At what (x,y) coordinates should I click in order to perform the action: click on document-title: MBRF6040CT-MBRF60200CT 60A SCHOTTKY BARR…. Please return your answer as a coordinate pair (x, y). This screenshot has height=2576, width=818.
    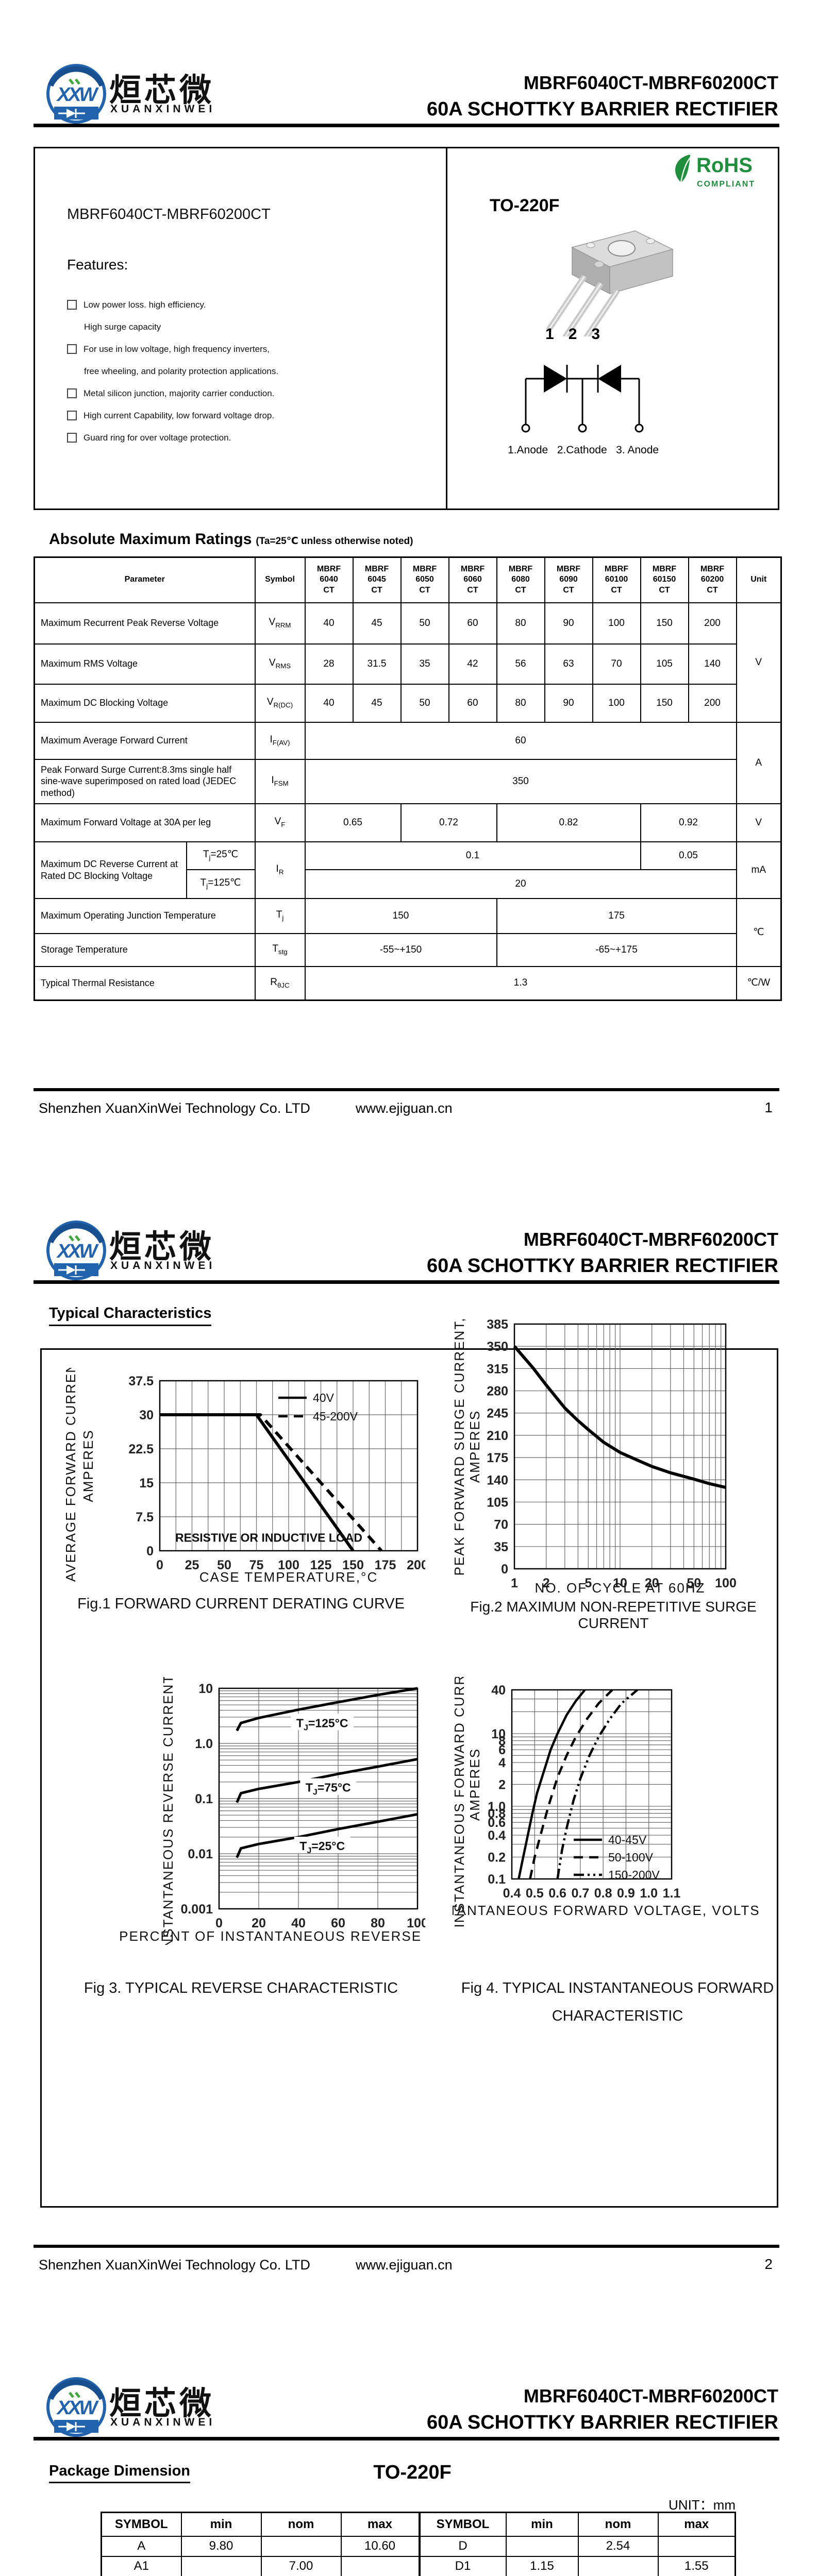
    Looking at the image, I should click on (602, 96).